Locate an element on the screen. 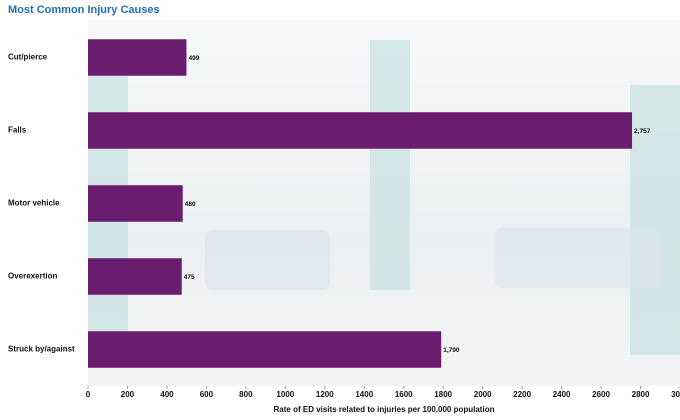  x-tick-label: 2200 is located at coordinates (522, 394).